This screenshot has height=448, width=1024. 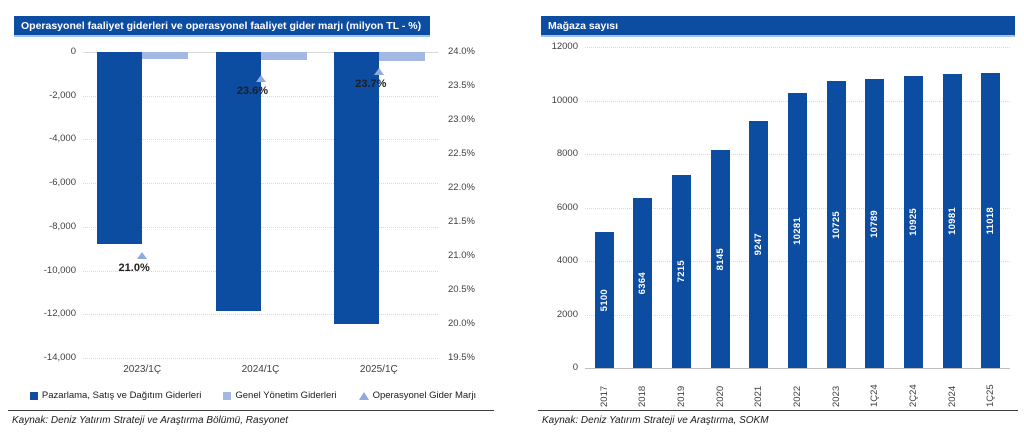 What do you see at coordinates (778, 26) in the screenshot?
I see `right-chart-title: Mağaza sayısı` at bounding box center [778, 26].